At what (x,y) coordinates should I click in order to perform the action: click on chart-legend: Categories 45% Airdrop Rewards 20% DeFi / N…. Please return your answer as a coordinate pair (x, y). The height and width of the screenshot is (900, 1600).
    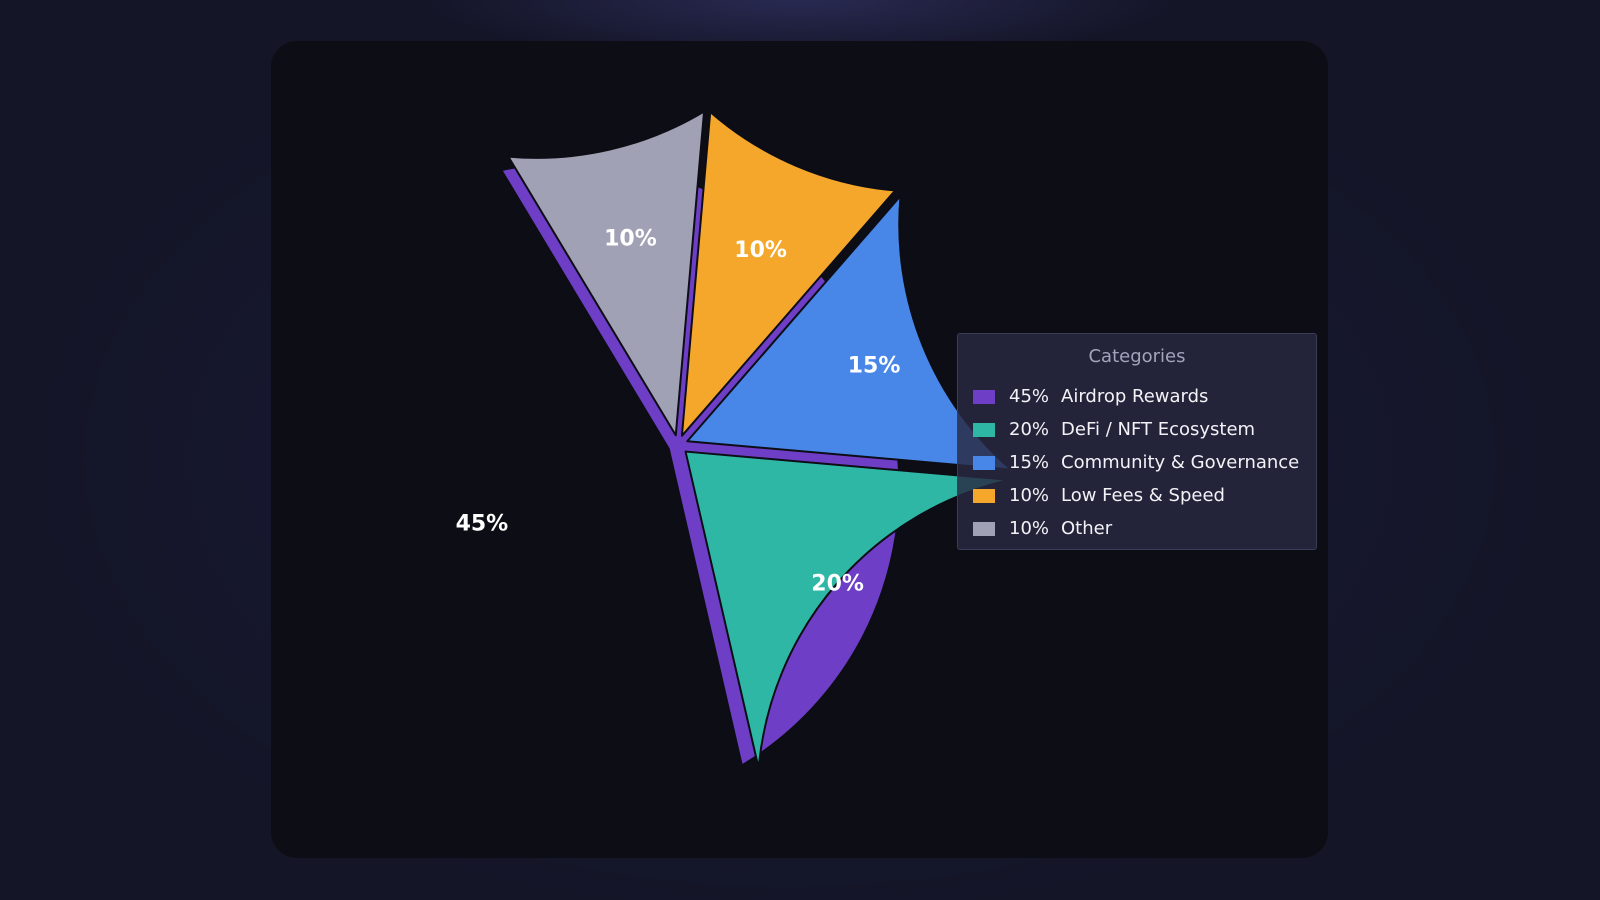
    Looking at the image, I should click on (1137, 441).